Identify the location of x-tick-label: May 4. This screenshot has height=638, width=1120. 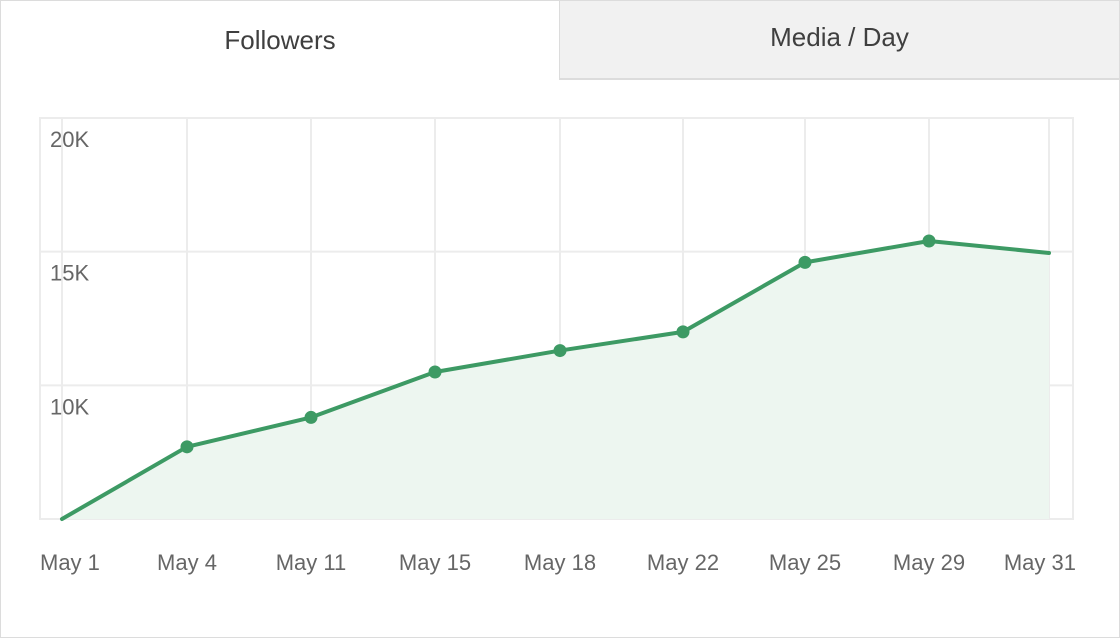
(187, 562).